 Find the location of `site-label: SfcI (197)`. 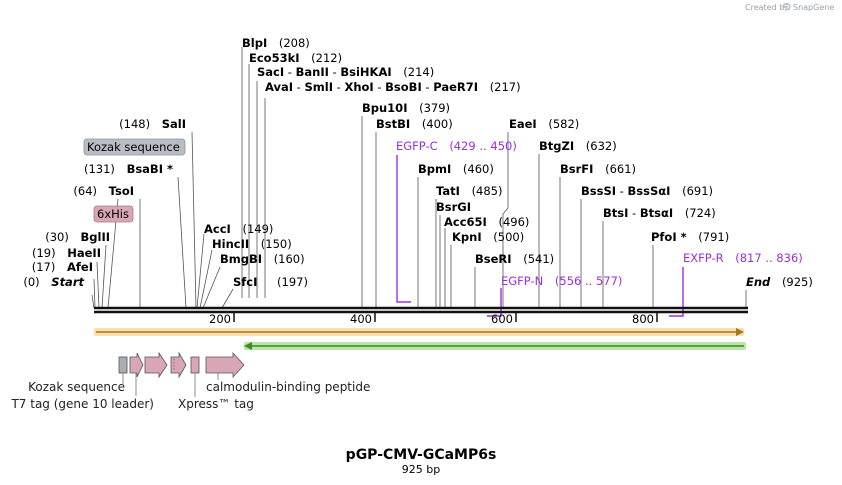

site-label: SfcI (197) is located at coordinates (270, 282).